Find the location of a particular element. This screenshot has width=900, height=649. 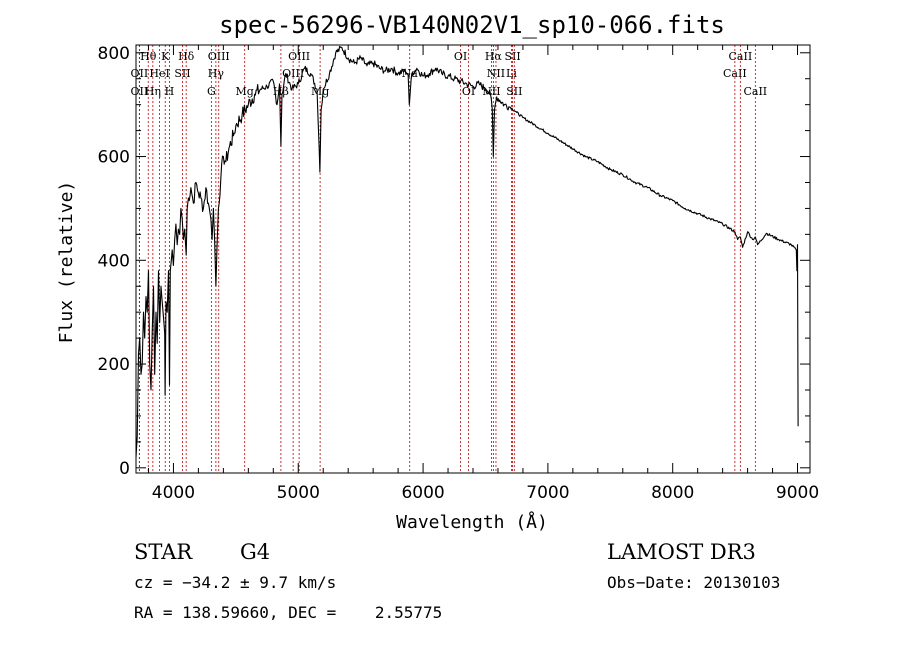

survey-name: LAMOST DR3 is located at coordinates (681, 552).